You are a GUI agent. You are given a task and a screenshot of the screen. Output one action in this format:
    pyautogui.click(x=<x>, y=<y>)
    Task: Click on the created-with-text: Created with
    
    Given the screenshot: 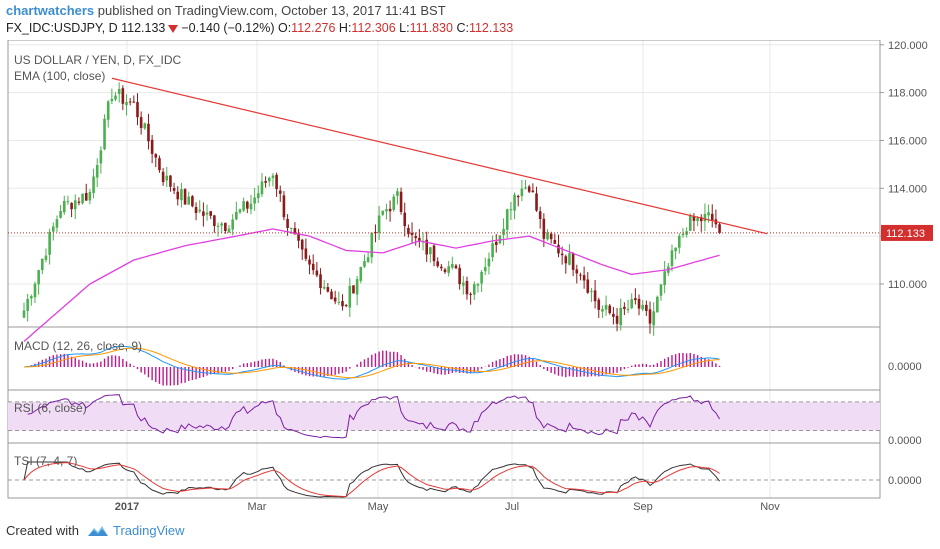 What is the action you would take?
    pyautogui.click(x=42, y=530)
    